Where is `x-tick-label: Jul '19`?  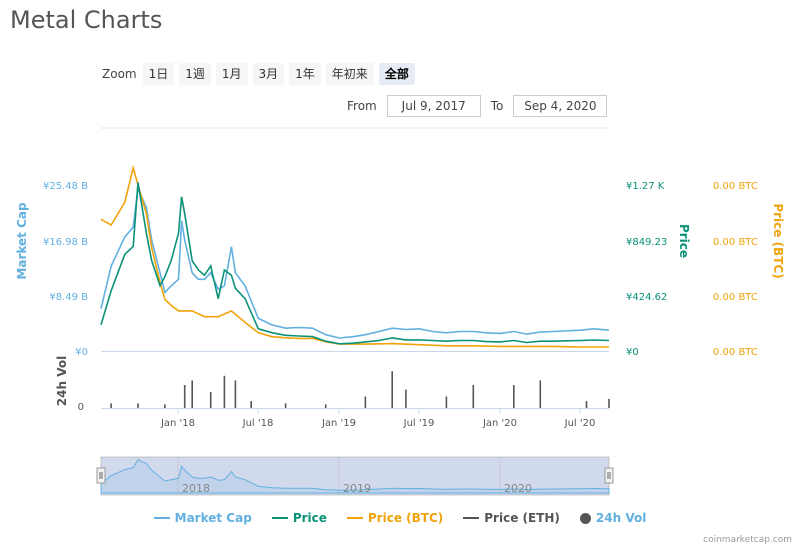 x-tick-label: Jul '19 is located at coordinates (419, 423).